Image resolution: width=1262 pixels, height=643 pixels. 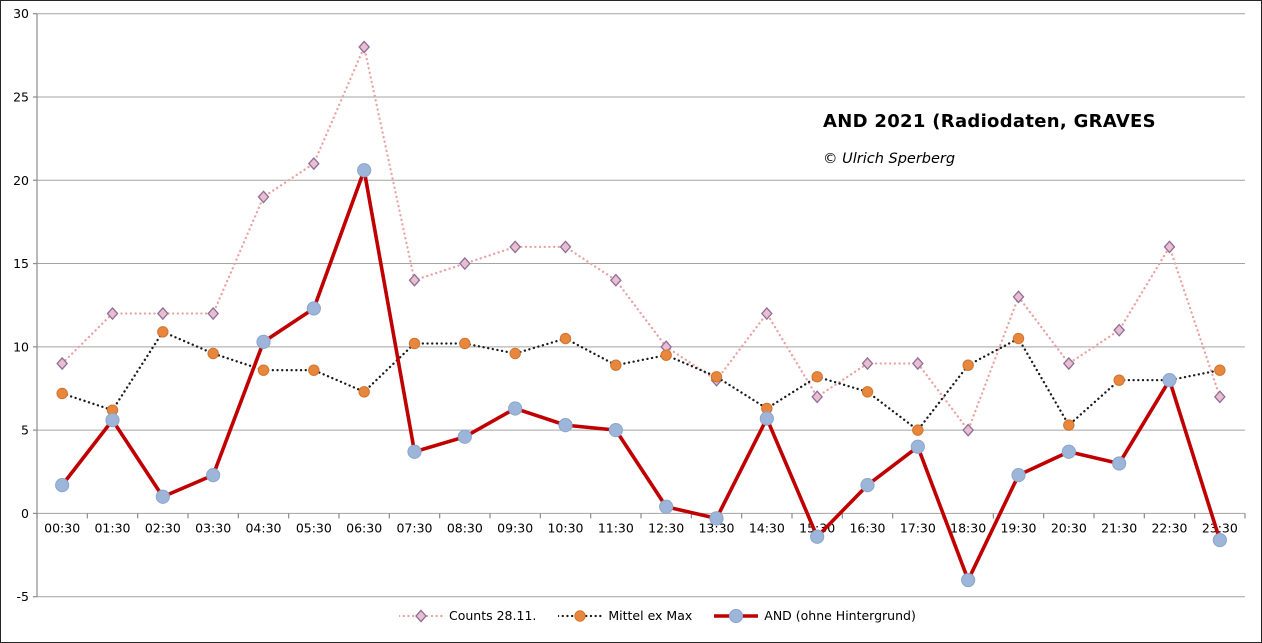 I want to click on y-tick-label: 10, so click(x=21, y=346).